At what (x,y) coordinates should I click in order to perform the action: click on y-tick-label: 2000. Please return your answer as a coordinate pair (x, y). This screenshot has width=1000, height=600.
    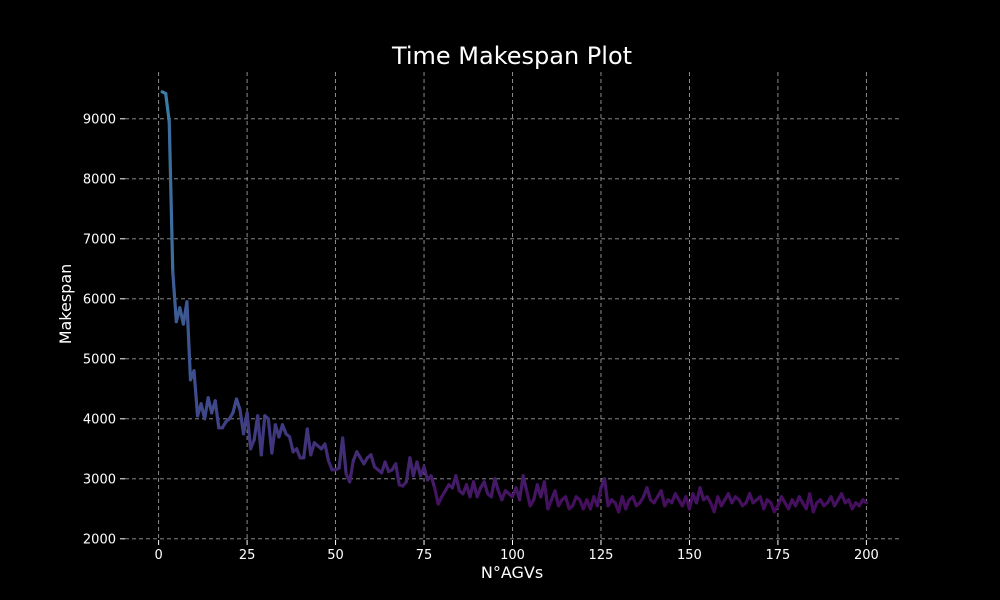
    Looking at the image, I should click on (99, 539).